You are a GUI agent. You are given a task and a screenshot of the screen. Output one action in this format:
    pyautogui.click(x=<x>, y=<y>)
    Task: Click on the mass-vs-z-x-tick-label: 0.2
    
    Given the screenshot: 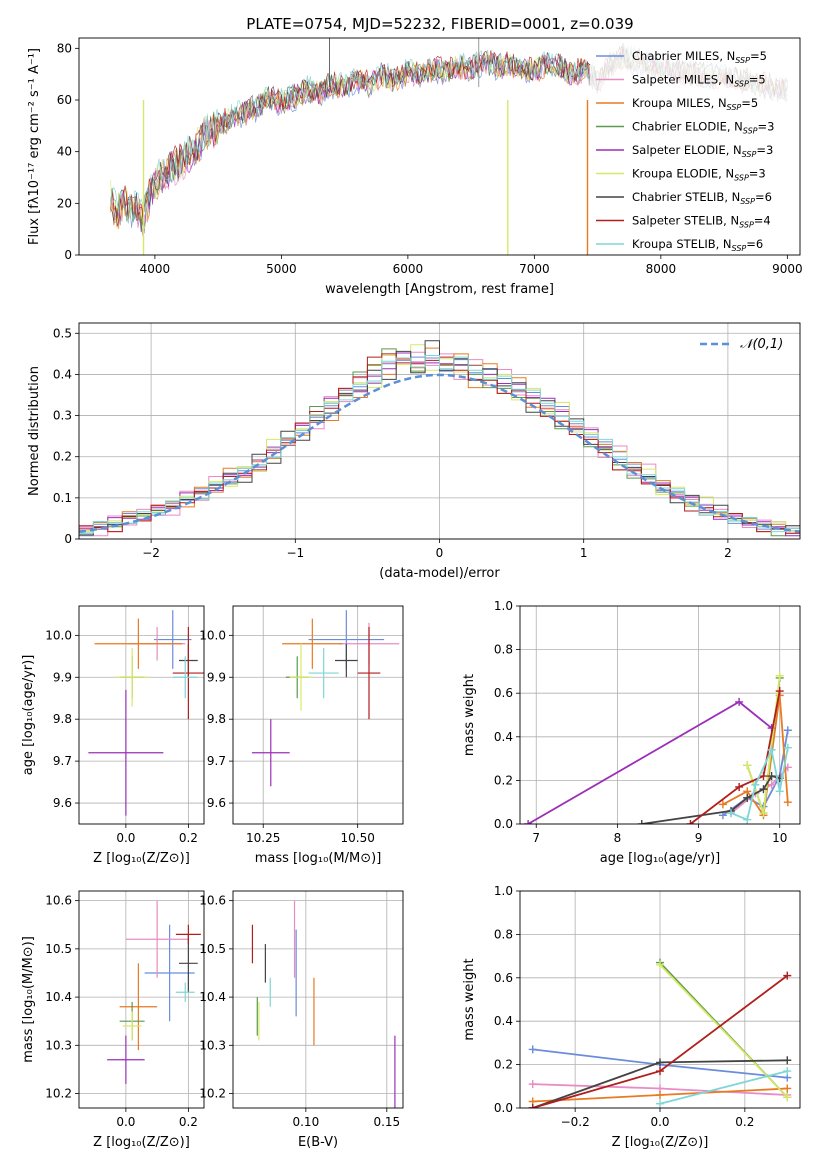 What is the action you would take?
    pyautogui.click(x=188, y=1122)
    